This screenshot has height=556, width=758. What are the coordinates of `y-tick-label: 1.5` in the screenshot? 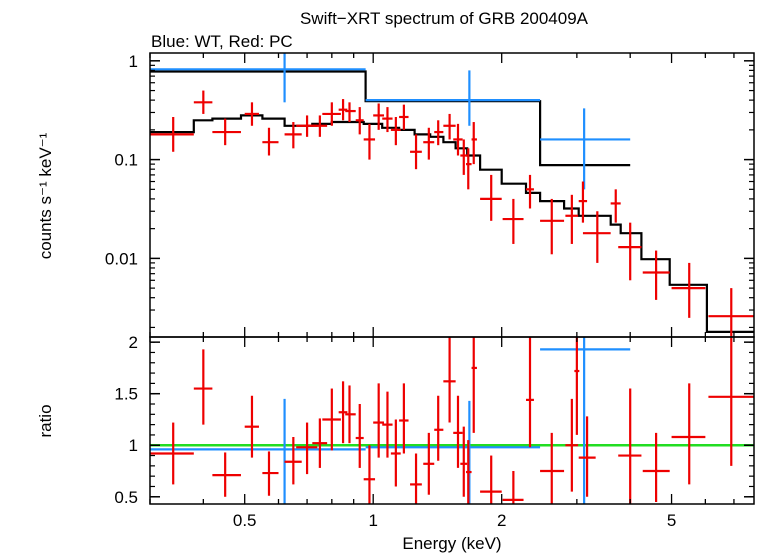 It's located at (126, 394).